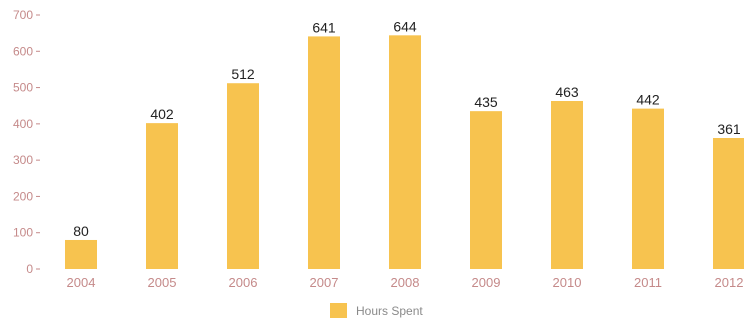  I want to click on bar-2012, so click(728, 203).